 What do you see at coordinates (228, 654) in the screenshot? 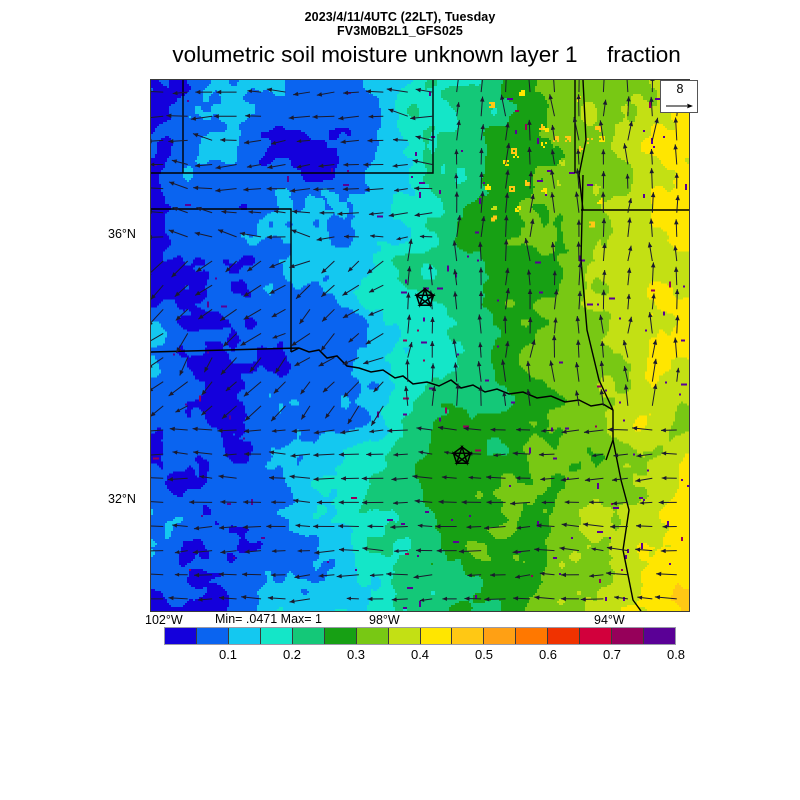
I see `colorbar-tick-0.1: 0.1` at bounding box center [228, 654].